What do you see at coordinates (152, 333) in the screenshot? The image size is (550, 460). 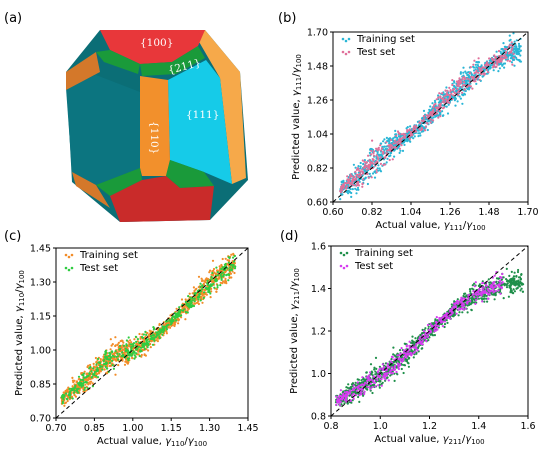 I see `plot-frame` at bounding box center [152, 333].